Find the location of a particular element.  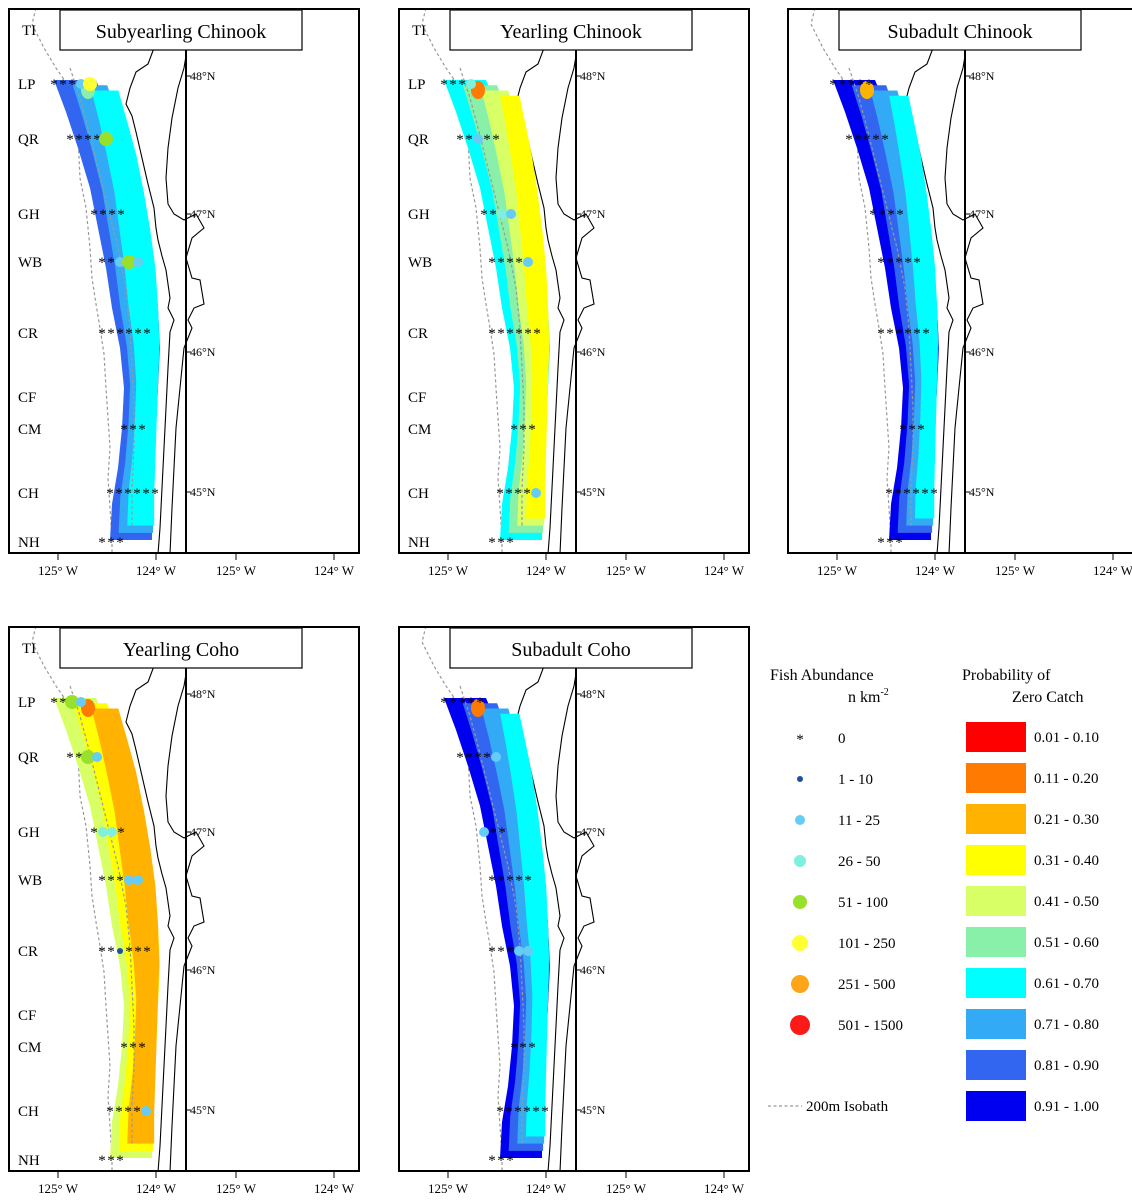

site-label-ti: TI is located at coordinates (29, 649).